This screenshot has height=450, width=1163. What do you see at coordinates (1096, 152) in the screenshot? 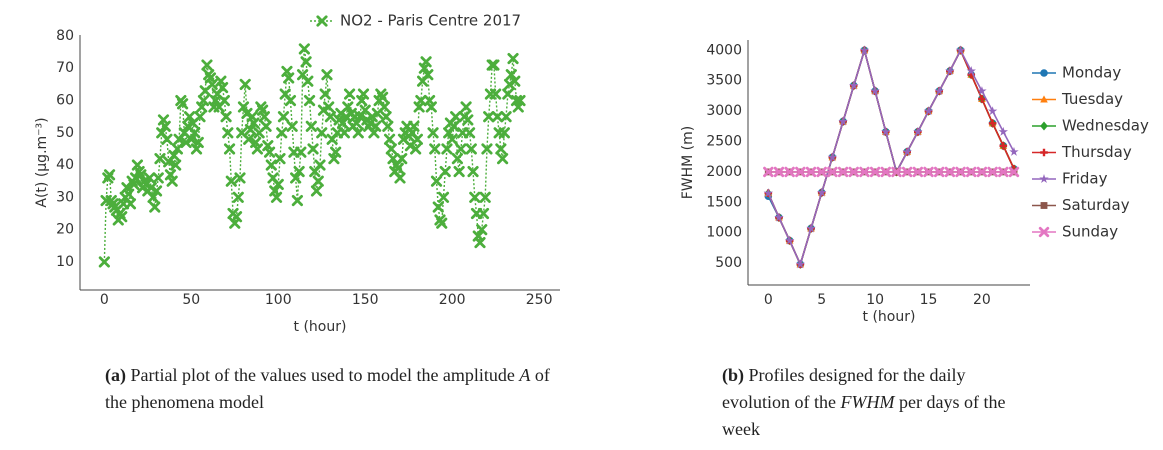
I see `legend-label: Thursday` at bounding box center [1096, 152].